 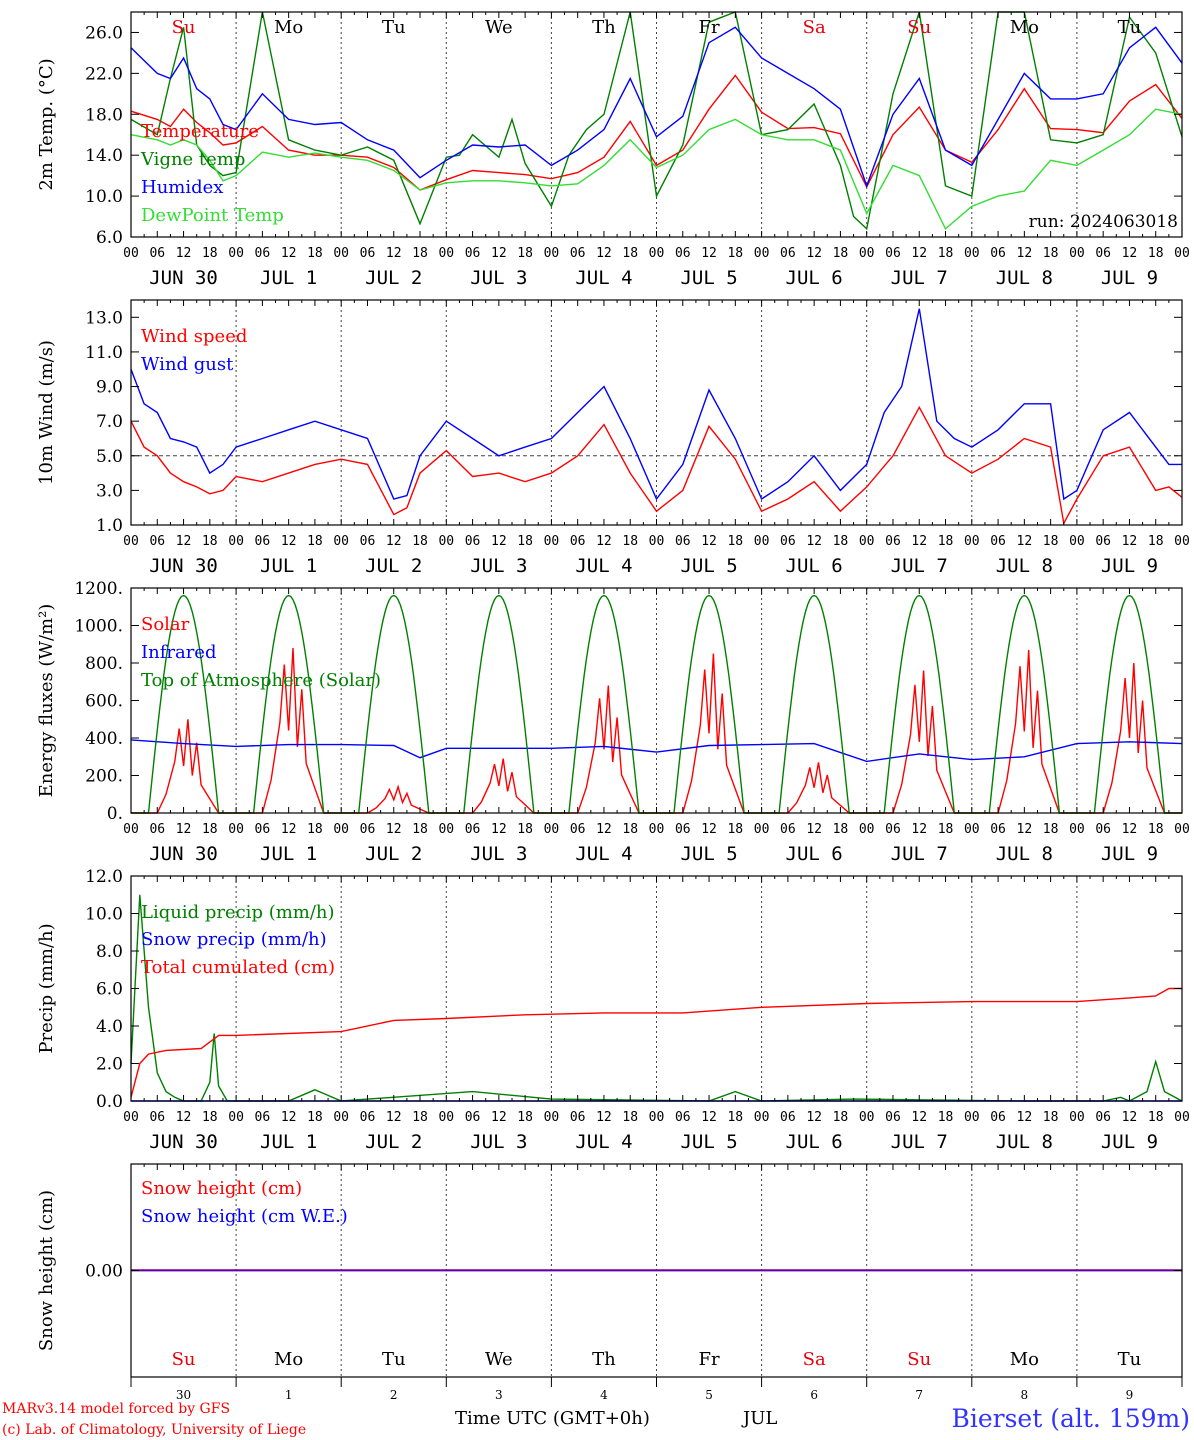 I want to click on y-tick-label: 3.0, so click(x=109, y=491).